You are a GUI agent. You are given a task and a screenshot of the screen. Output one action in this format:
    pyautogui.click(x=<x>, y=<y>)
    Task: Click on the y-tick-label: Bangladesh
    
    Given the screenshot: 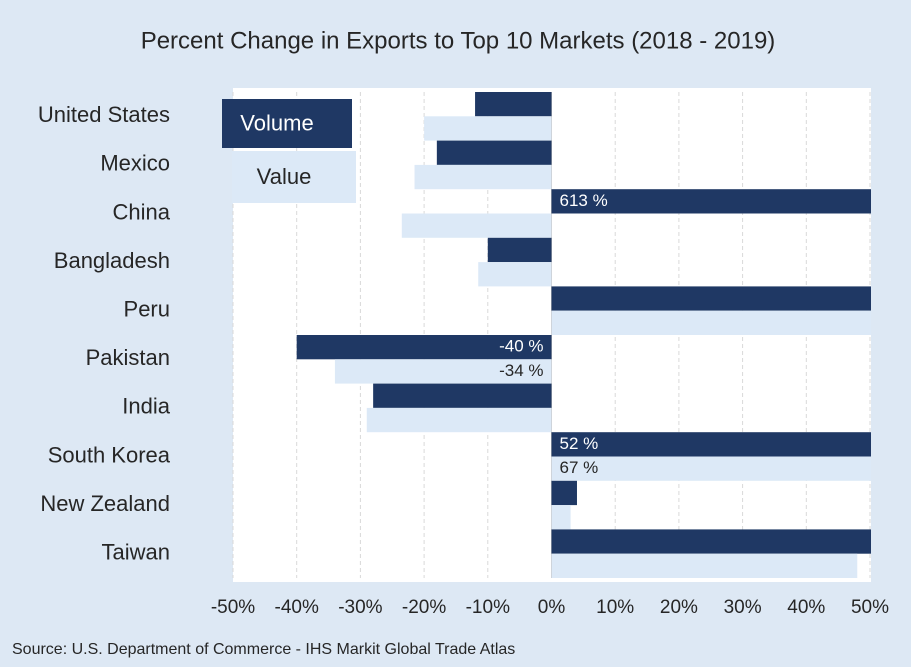 What is the action you would take?
    pyautogui.click(x=112, y=260)
    